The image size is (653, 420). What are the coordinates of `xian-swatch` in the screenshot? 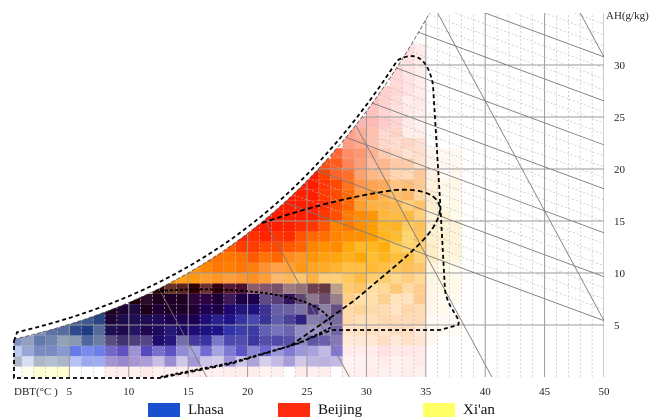 It's located at (439, 410).